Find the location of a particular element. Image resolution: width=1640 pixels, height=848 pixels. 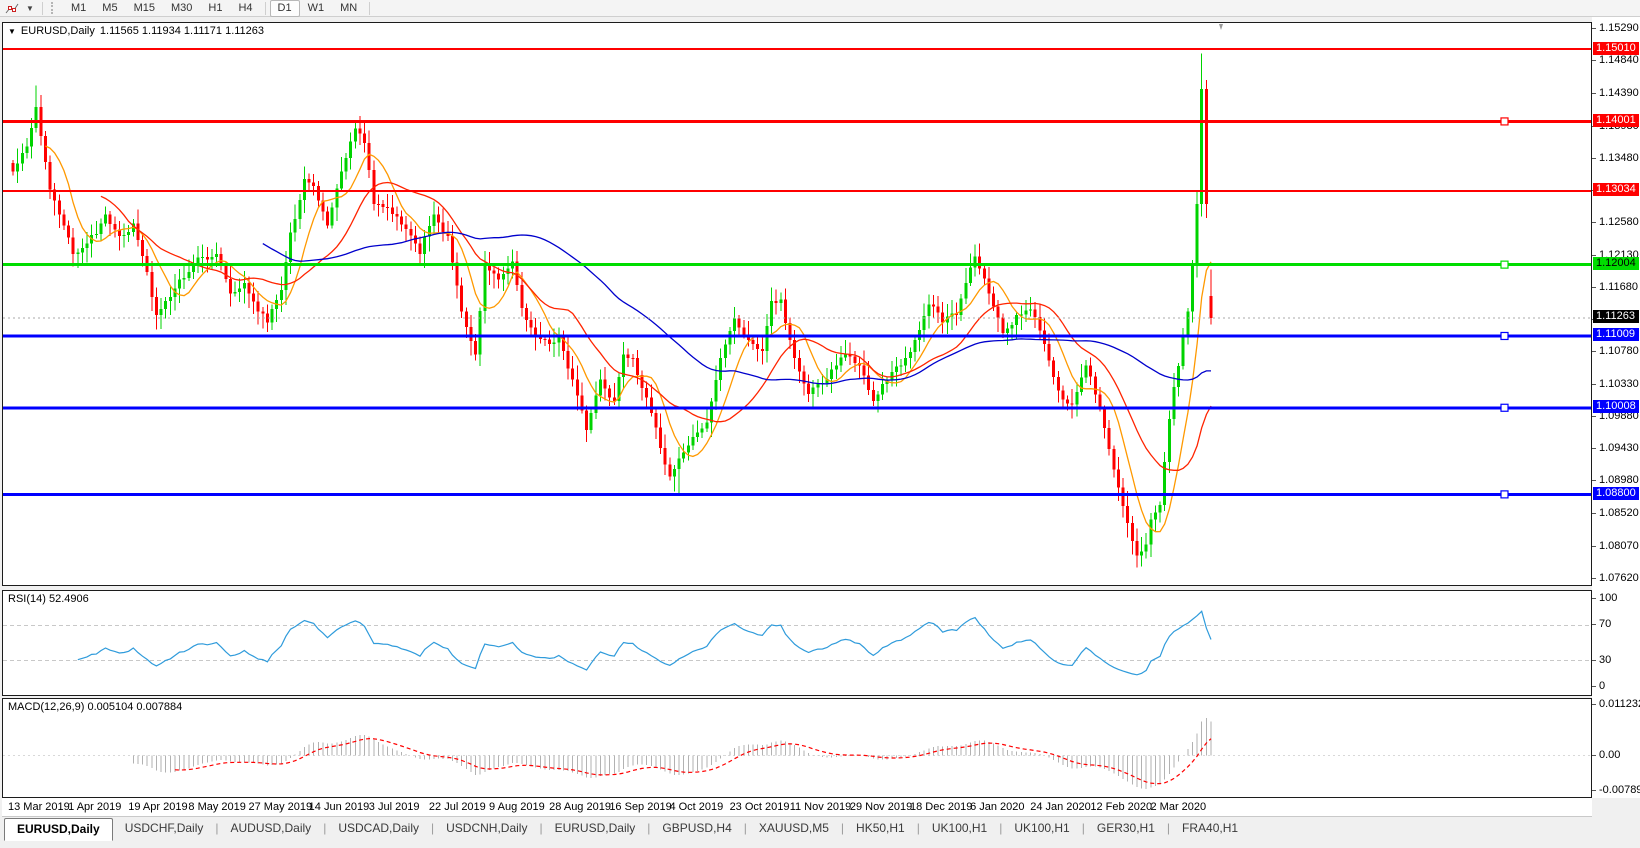

date-label: 3 Jul 2019 is located at coordinates (394, 807).